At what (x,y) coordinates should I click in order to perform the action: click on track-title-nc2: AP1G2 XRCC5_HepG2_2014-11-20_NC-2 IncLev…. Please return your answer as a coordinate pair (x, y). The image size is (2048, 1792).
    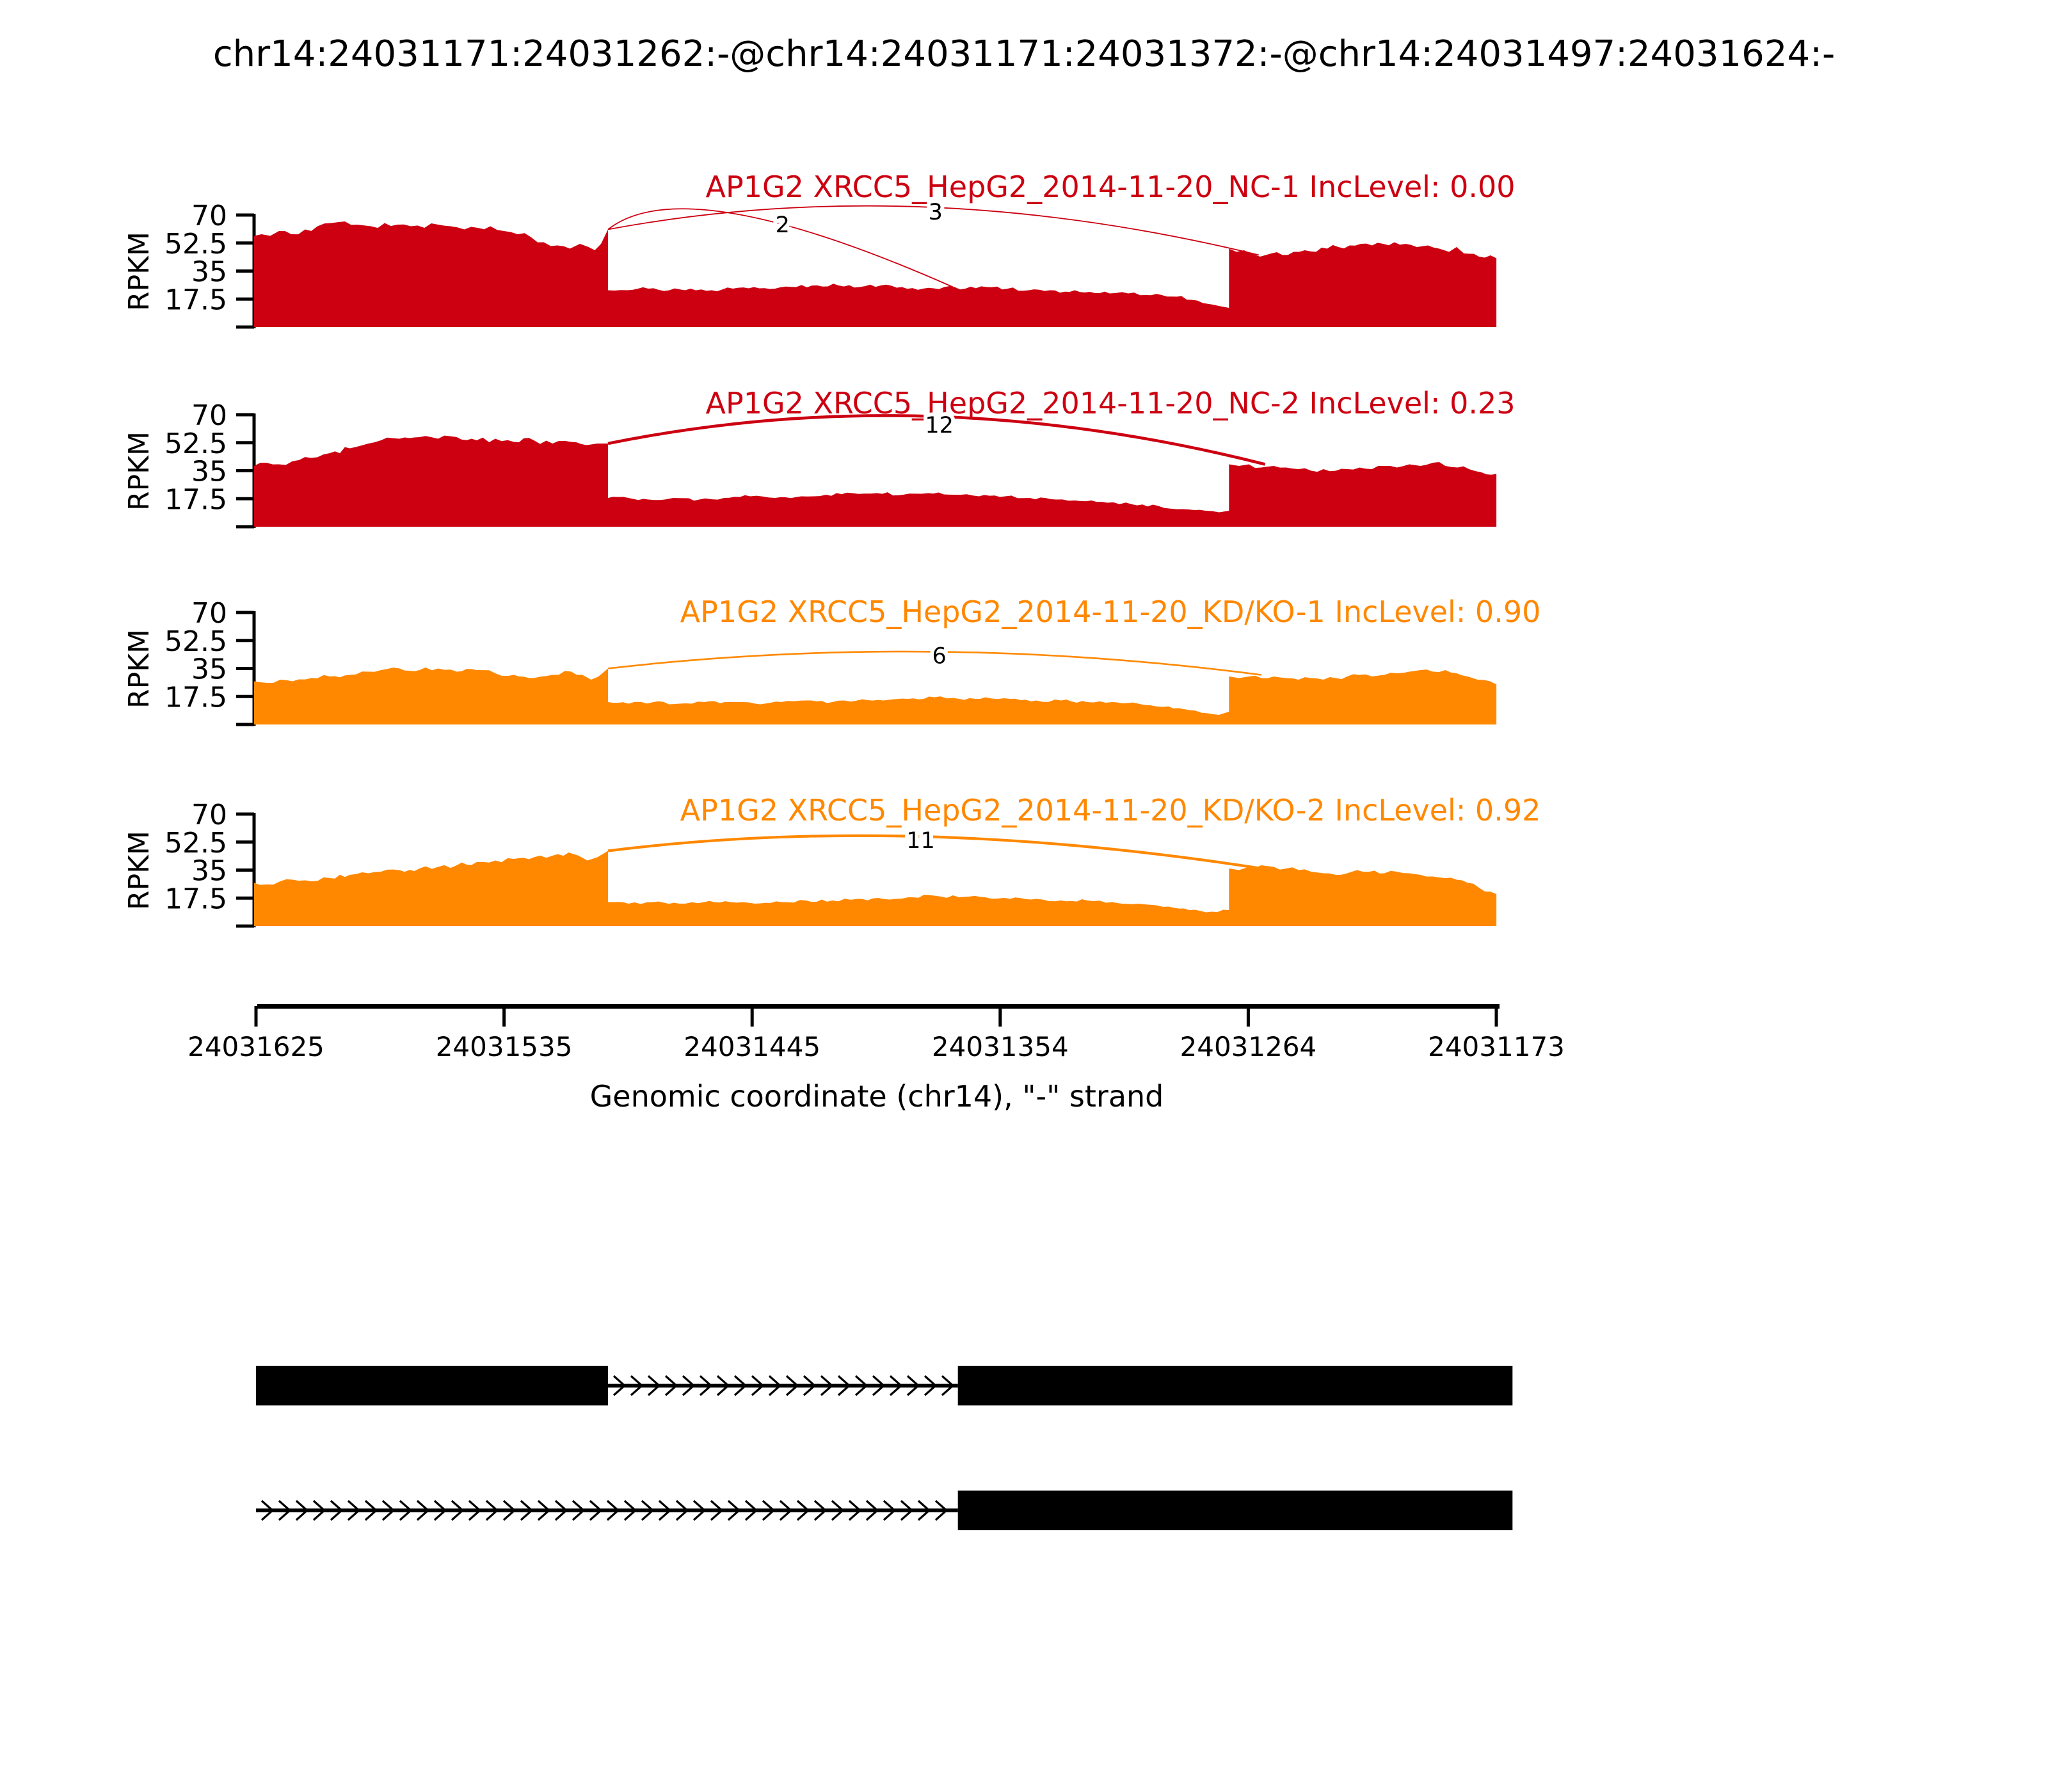
    Looking at the image, I should click on (1110, 403).